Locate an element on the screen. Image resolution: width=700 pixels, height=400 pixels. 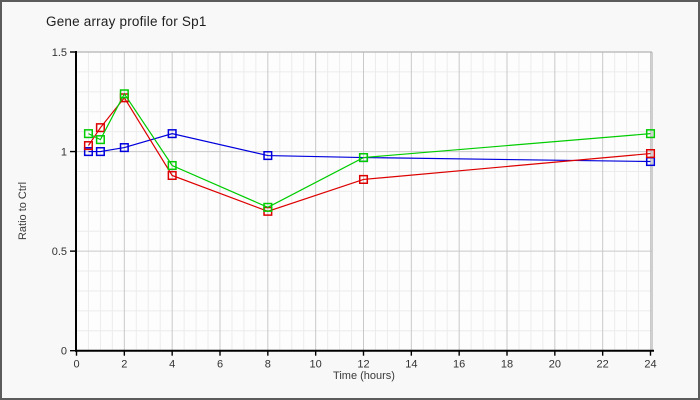
svg-text: 12 is located at coordinates (363, 365).